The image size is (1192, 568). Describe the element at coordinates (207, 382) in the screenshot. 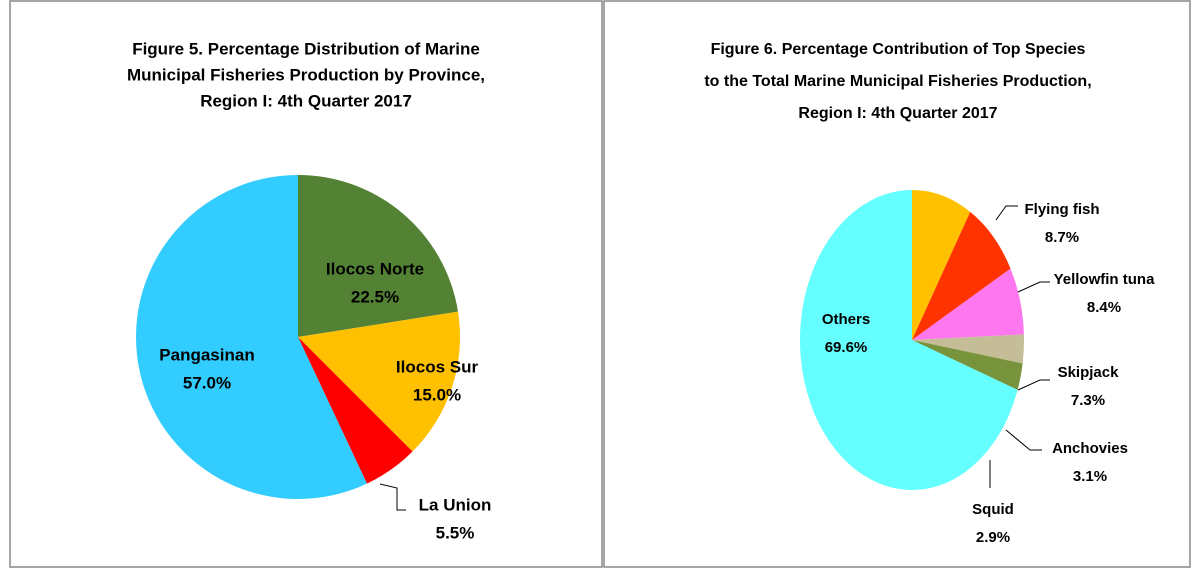

I see `value-label: 57.0%` at that location.